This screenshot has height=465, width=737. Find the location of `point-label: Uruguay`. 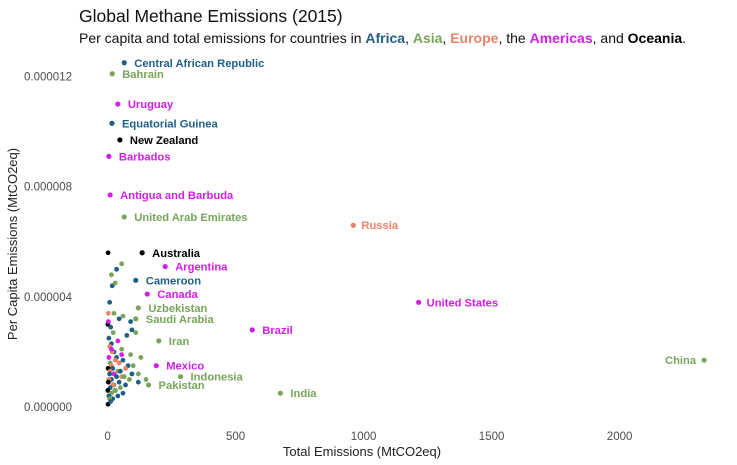

point-label: Uruguay is located at coordinates (151, 105).